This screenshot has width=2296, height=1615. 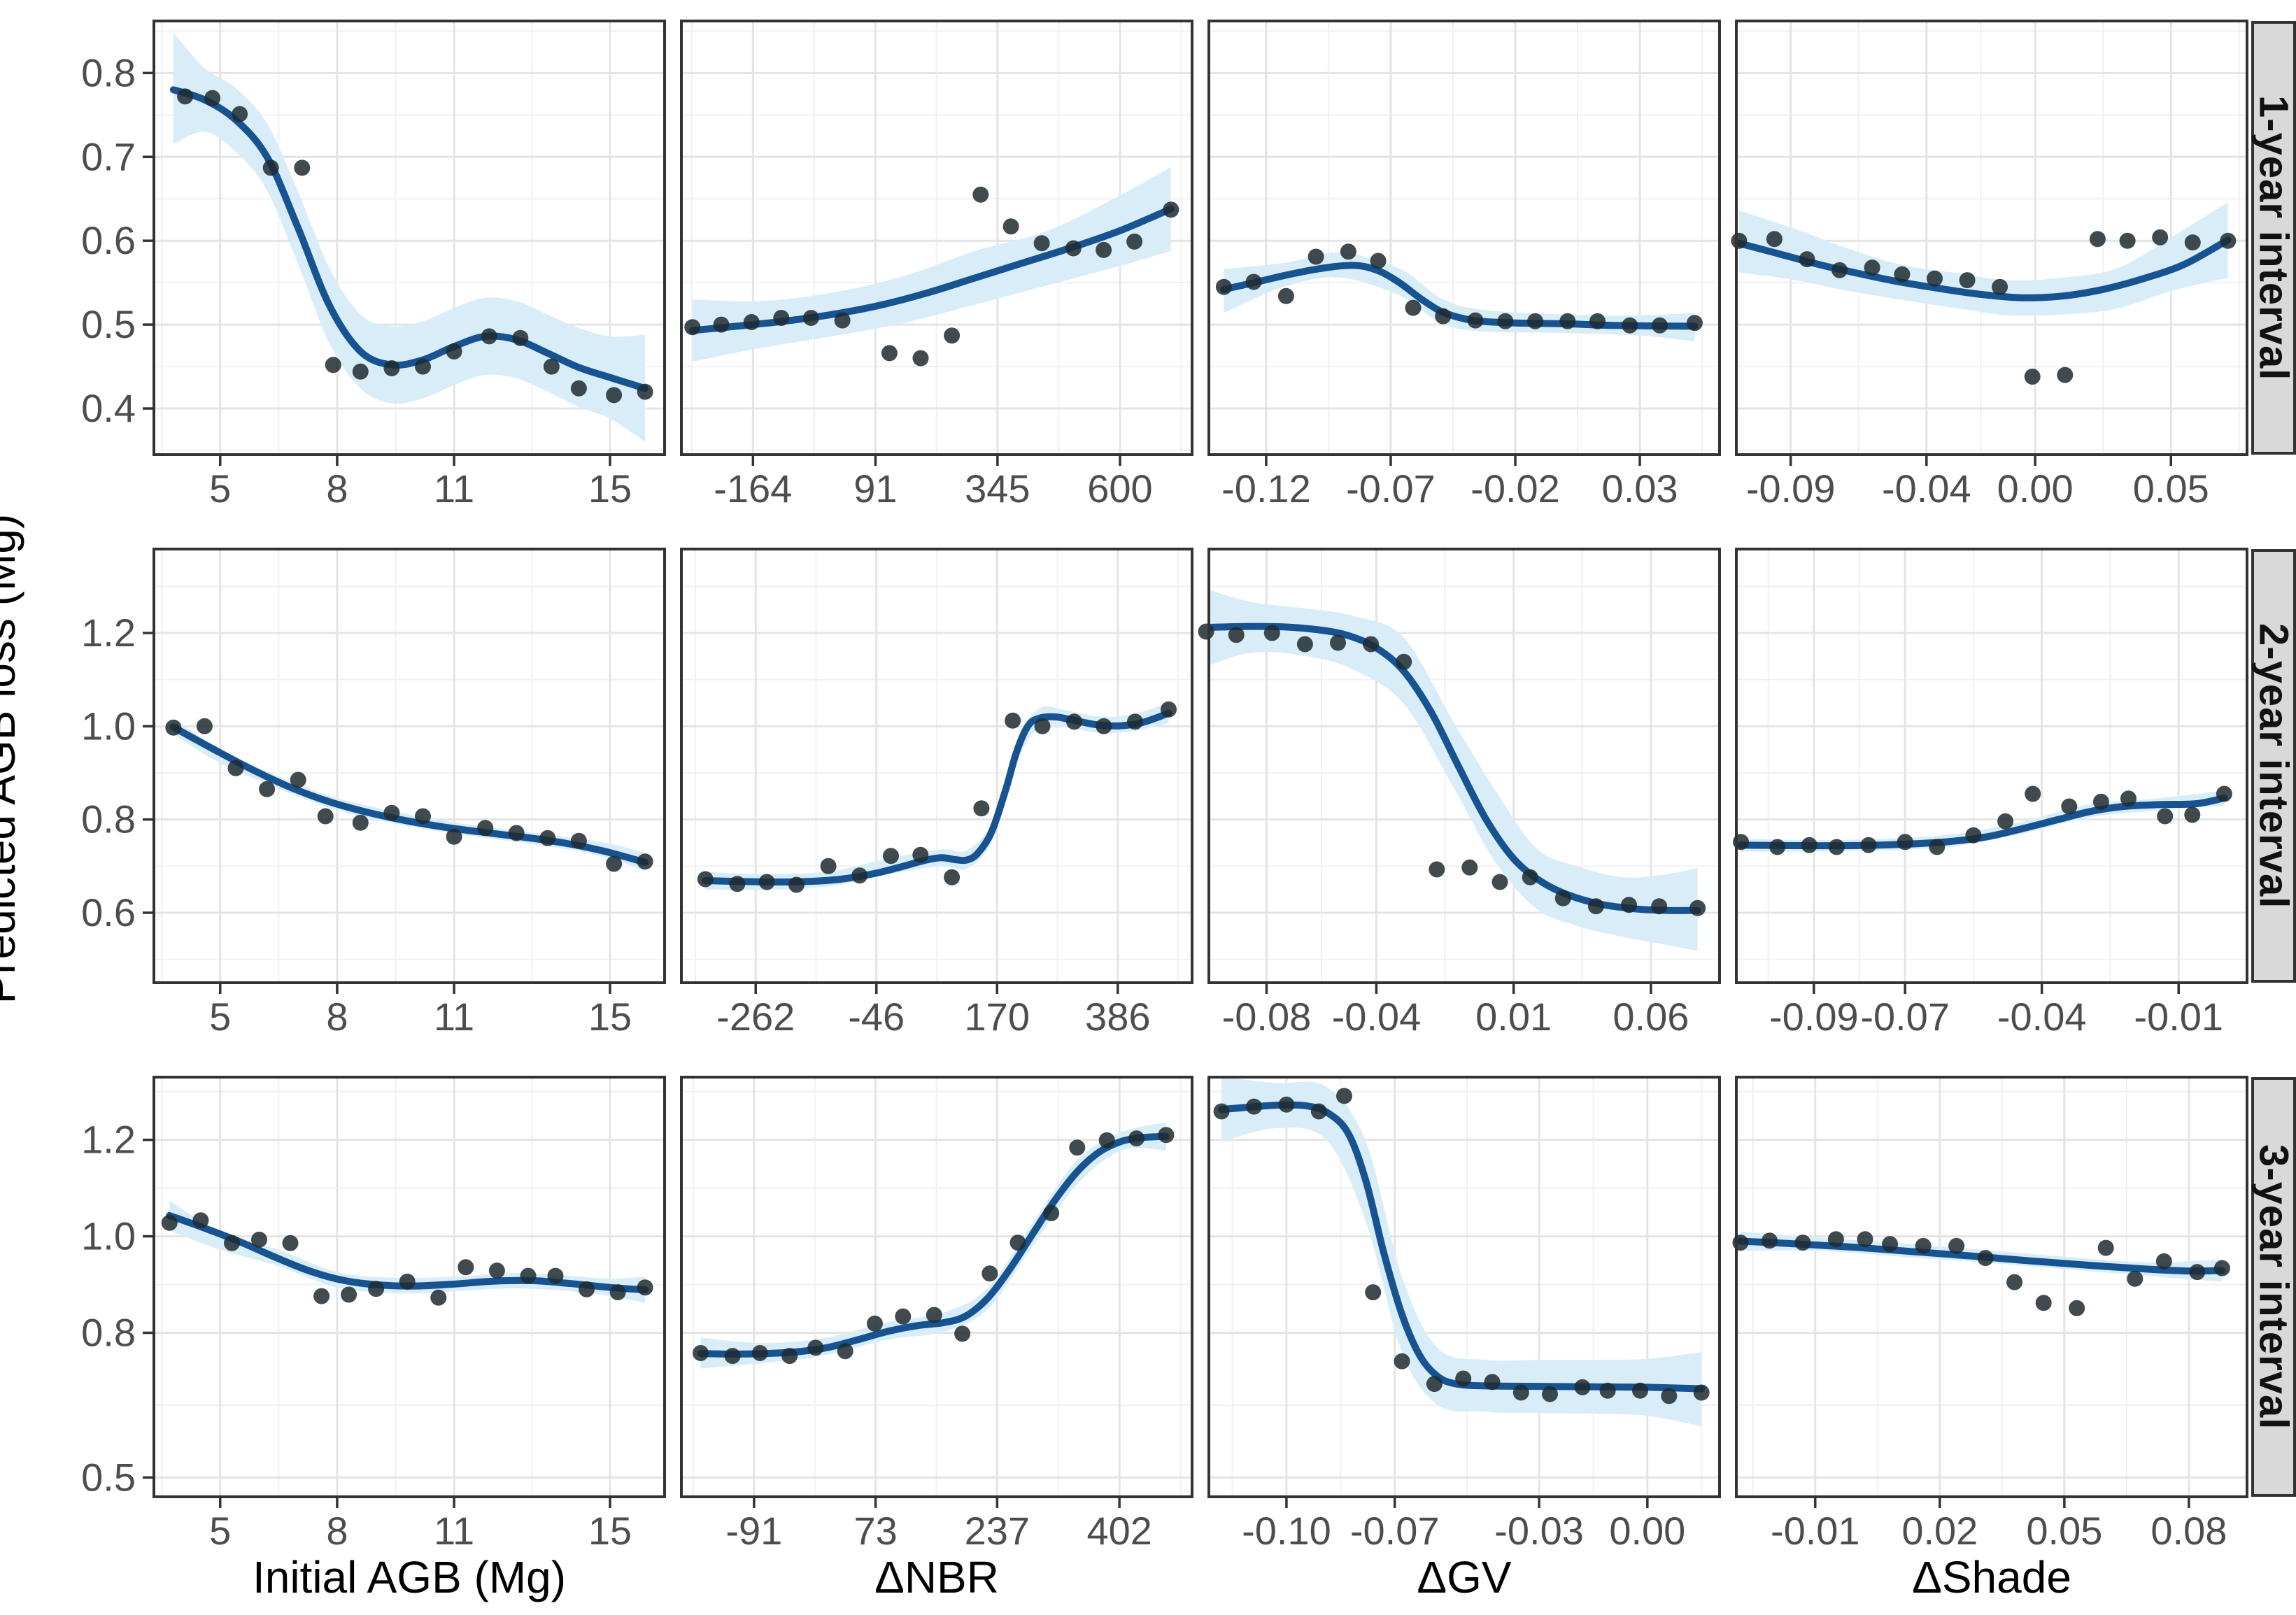 What do you see at coordinates (1539, 1531) in the screenshot?
I see `x-tick-label: -0.03` at bounding box center [1539, 1531].